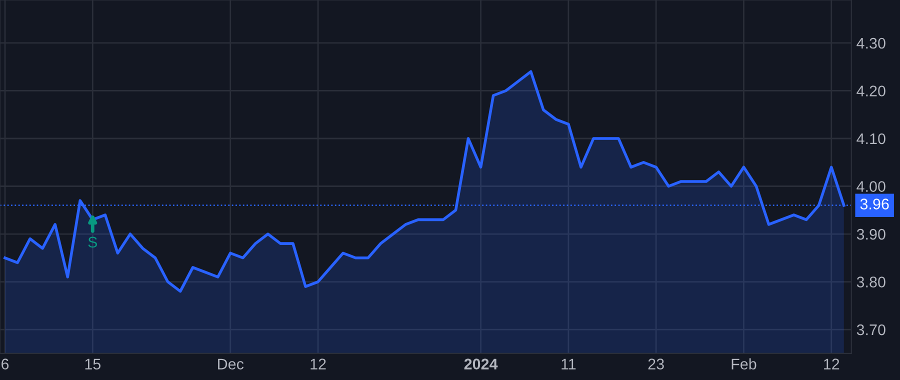 The image size is (900, 380). Describe the element at coordinates (871, 330) in the screenshot. I see `y-tick-label: 3.70` at that location.